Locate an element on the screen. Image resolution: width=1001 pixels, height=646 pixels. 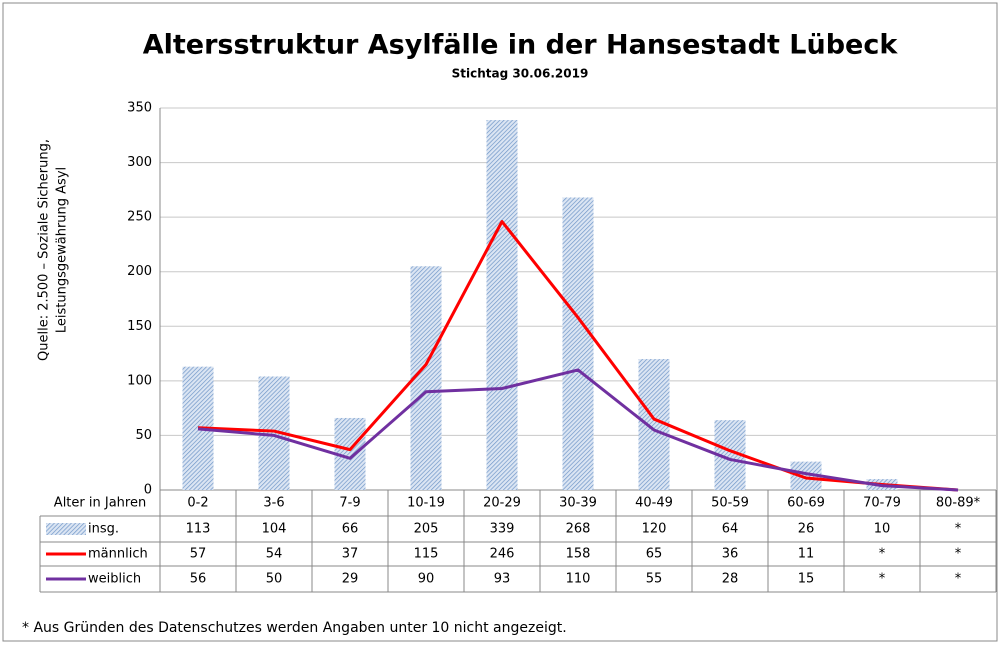
table-cell: 50 is located at coordinates (274, 579).